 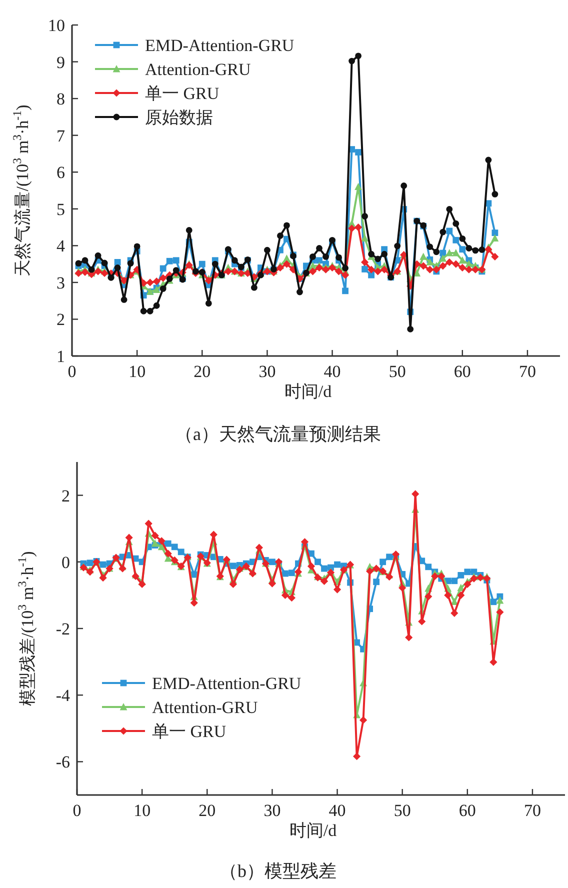 What do you see at coordinates (60, 99) in the screenshot?
I see `y-tick-label: 8` at bounding box center [60, 99].